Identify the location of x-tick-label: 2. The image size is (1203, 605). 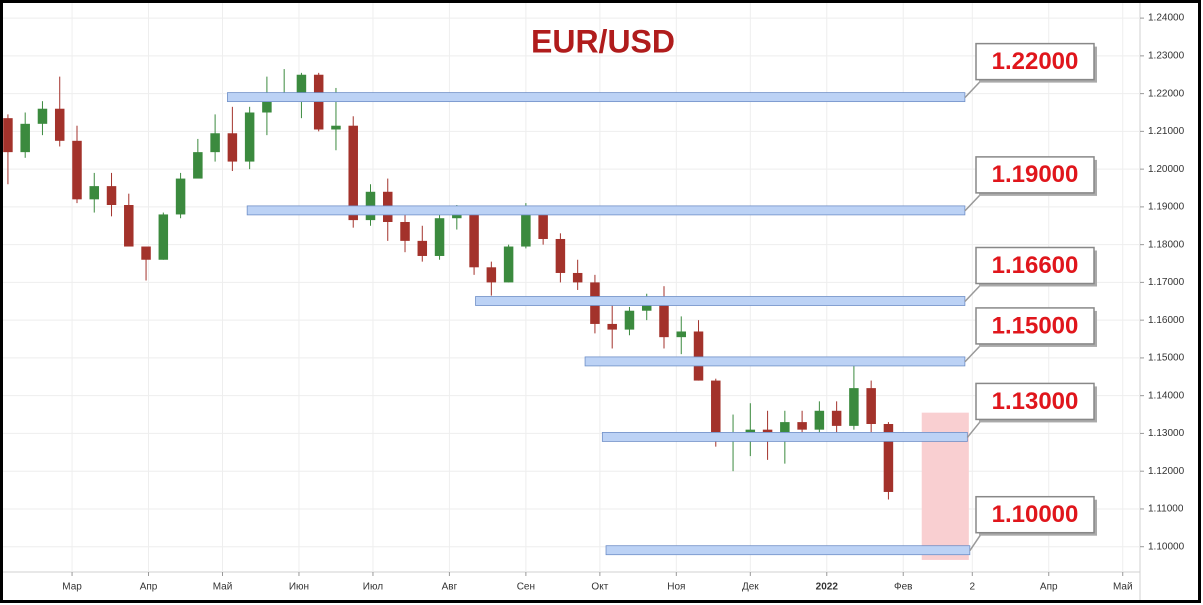
(973, 587).